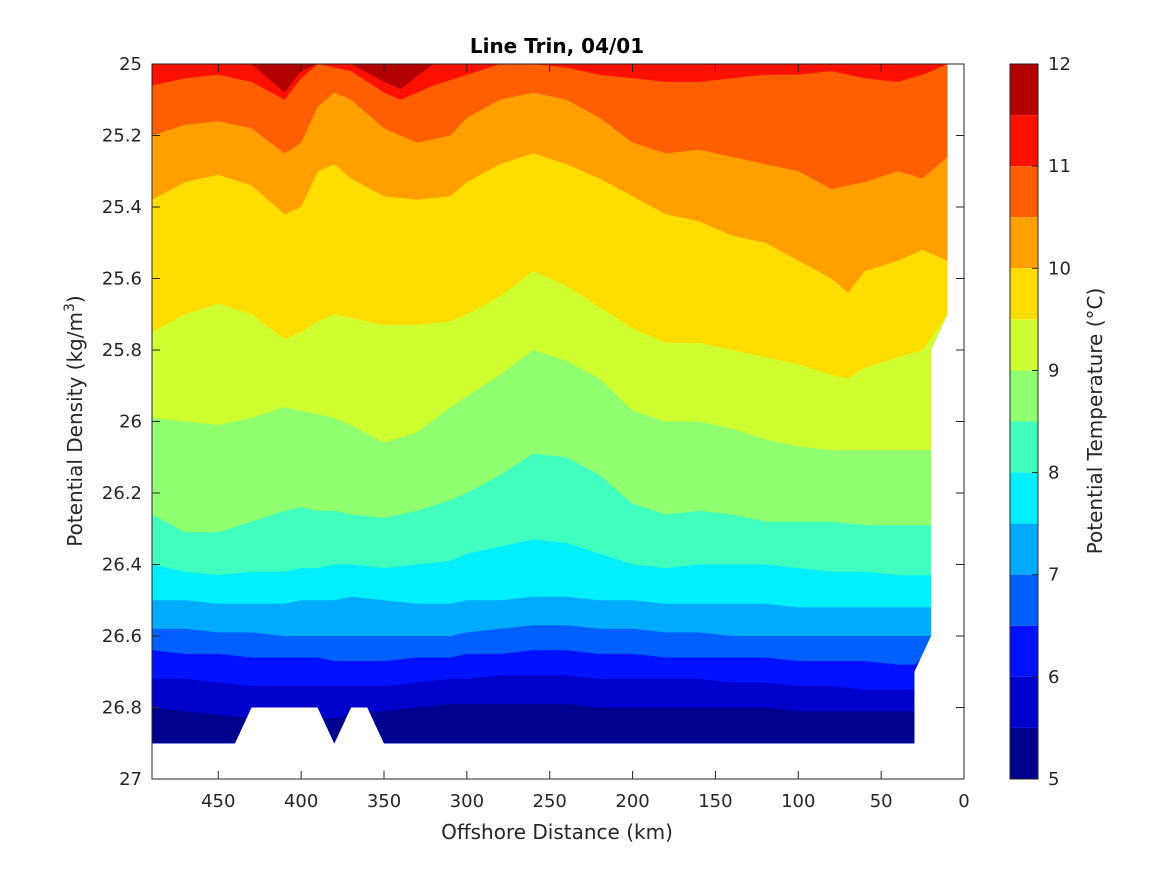 Image resolution: width=1167 pixels, height=875 pixels. What do you see at coordinates (1024, 549) in the screenshot?
I see `colorbar-swatch-7-7.5` at bounding box center [1024, 549].